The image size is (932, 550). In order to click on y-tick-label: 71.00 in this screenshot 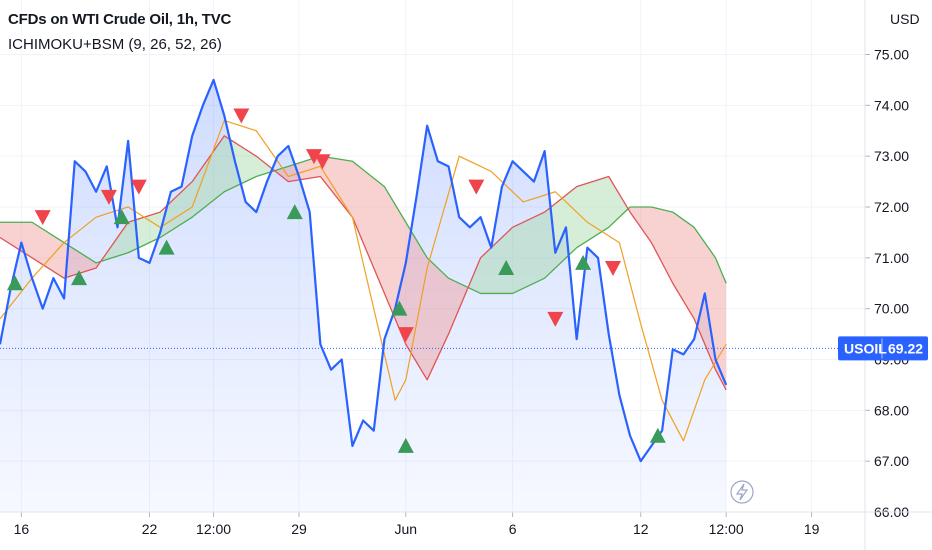, I will do `click(891, 258)`.